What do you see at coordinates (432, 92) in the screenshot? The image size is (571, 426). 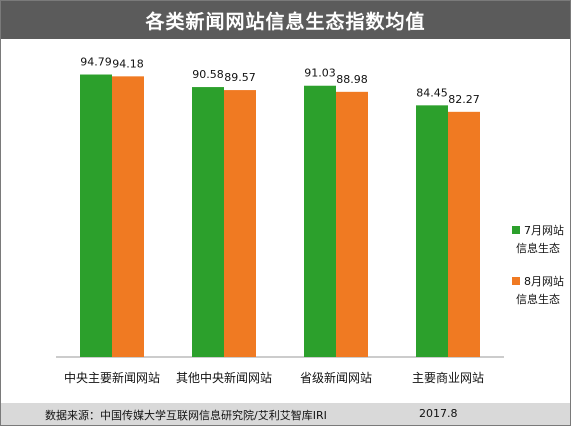 I see `data-label-july-3: 84.45` at bounding box center [432, 92].